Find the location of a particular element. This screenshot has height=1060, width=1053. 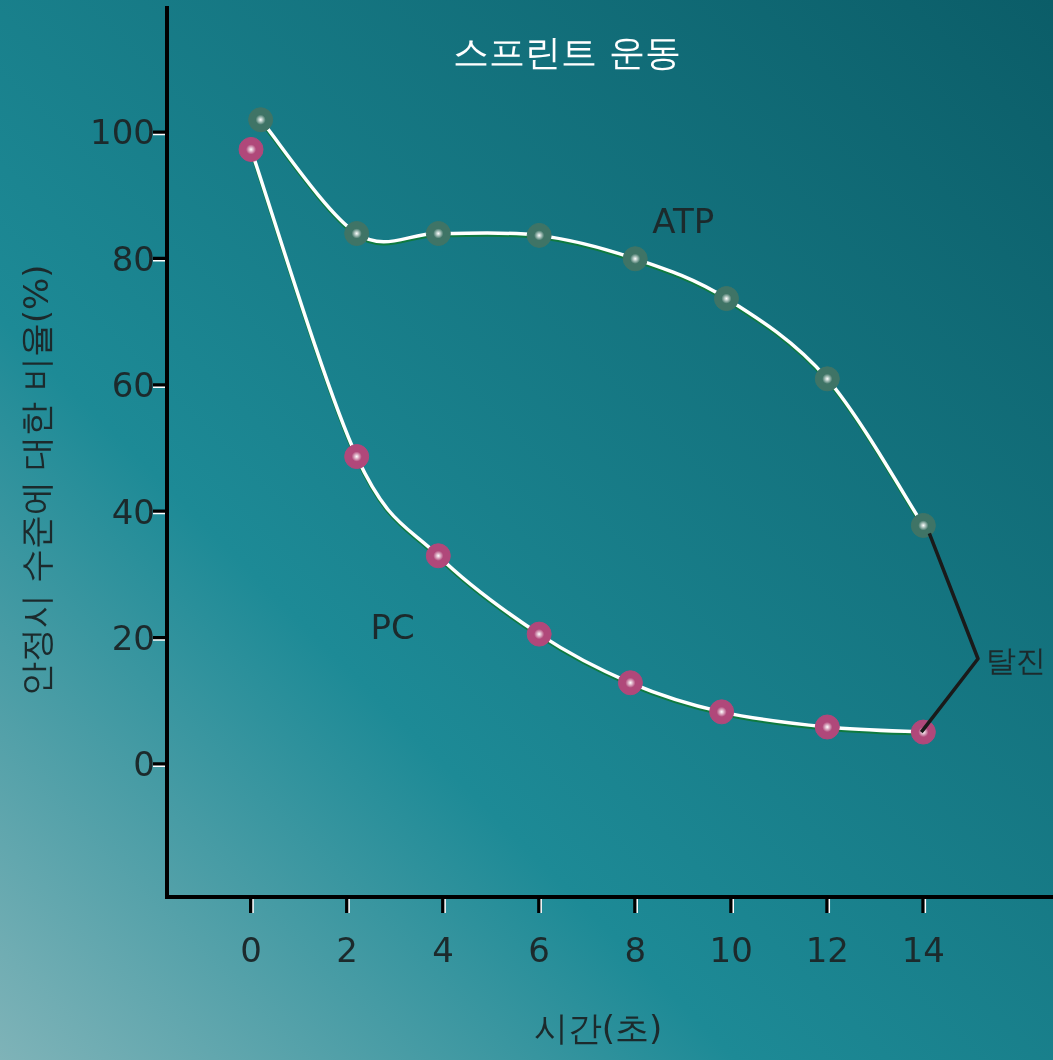

text: 스프린트 운동 is located at coordinates (567, 52).